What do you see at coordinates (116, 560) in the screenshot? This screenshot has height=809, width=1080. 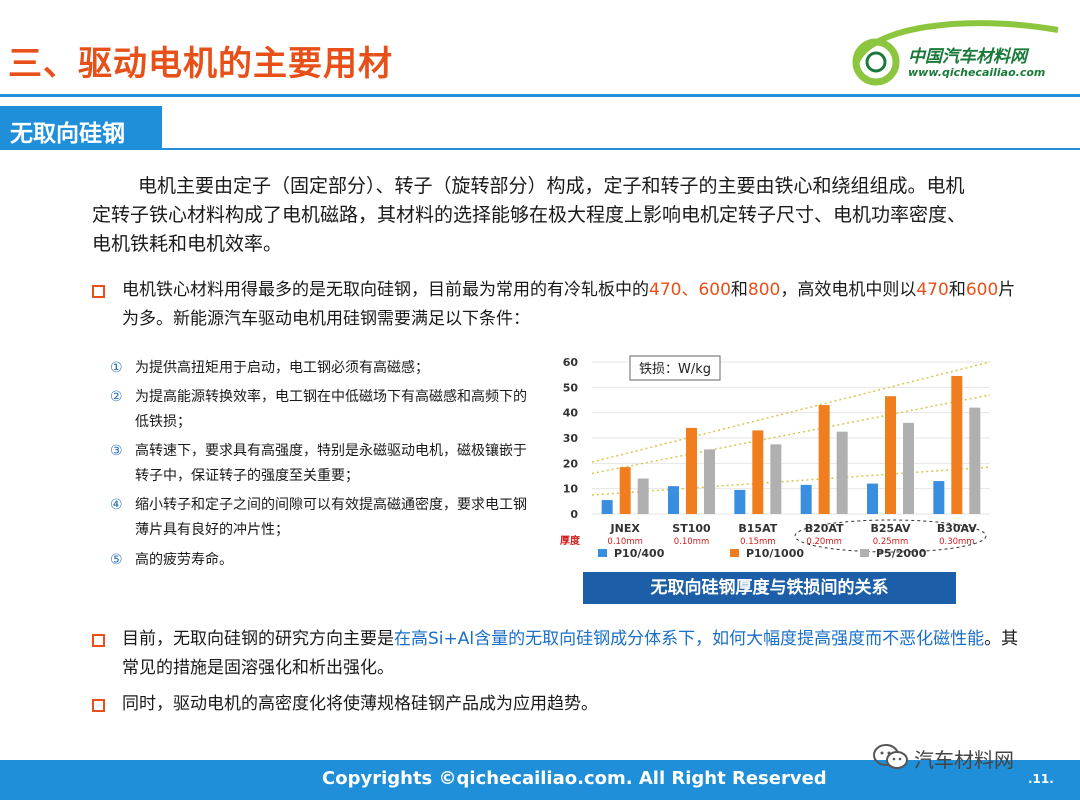 I see `condition-number: ⑤` at bounding box center [116, 560].